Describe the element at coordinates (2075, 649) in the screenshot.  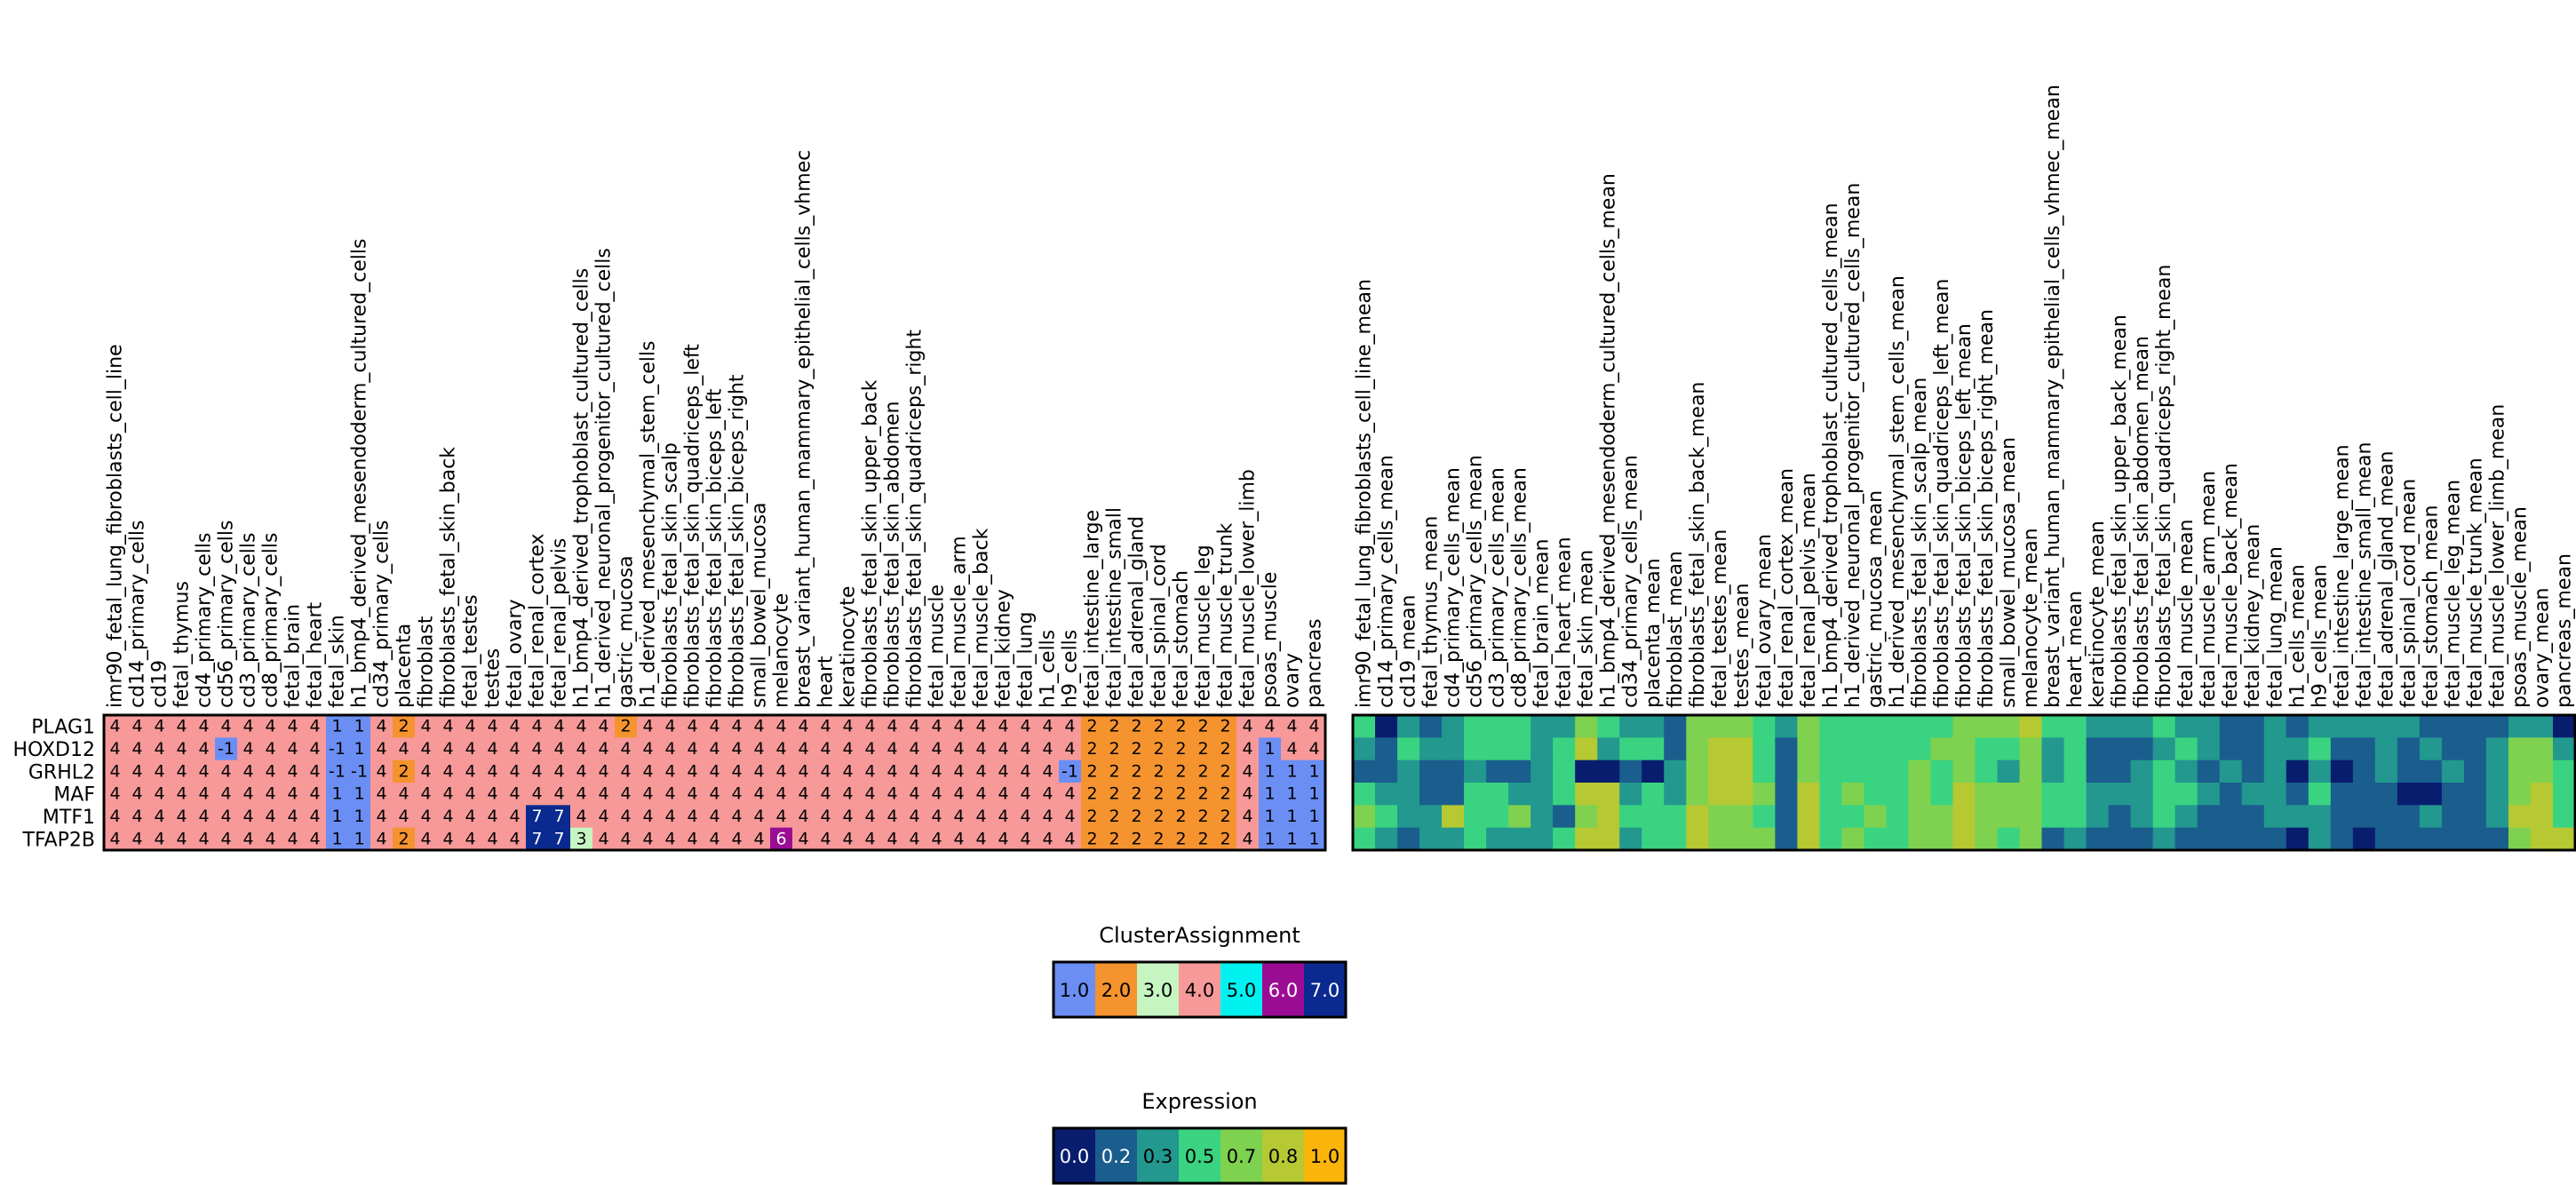
I see `column-label: heart_mean` at that location.